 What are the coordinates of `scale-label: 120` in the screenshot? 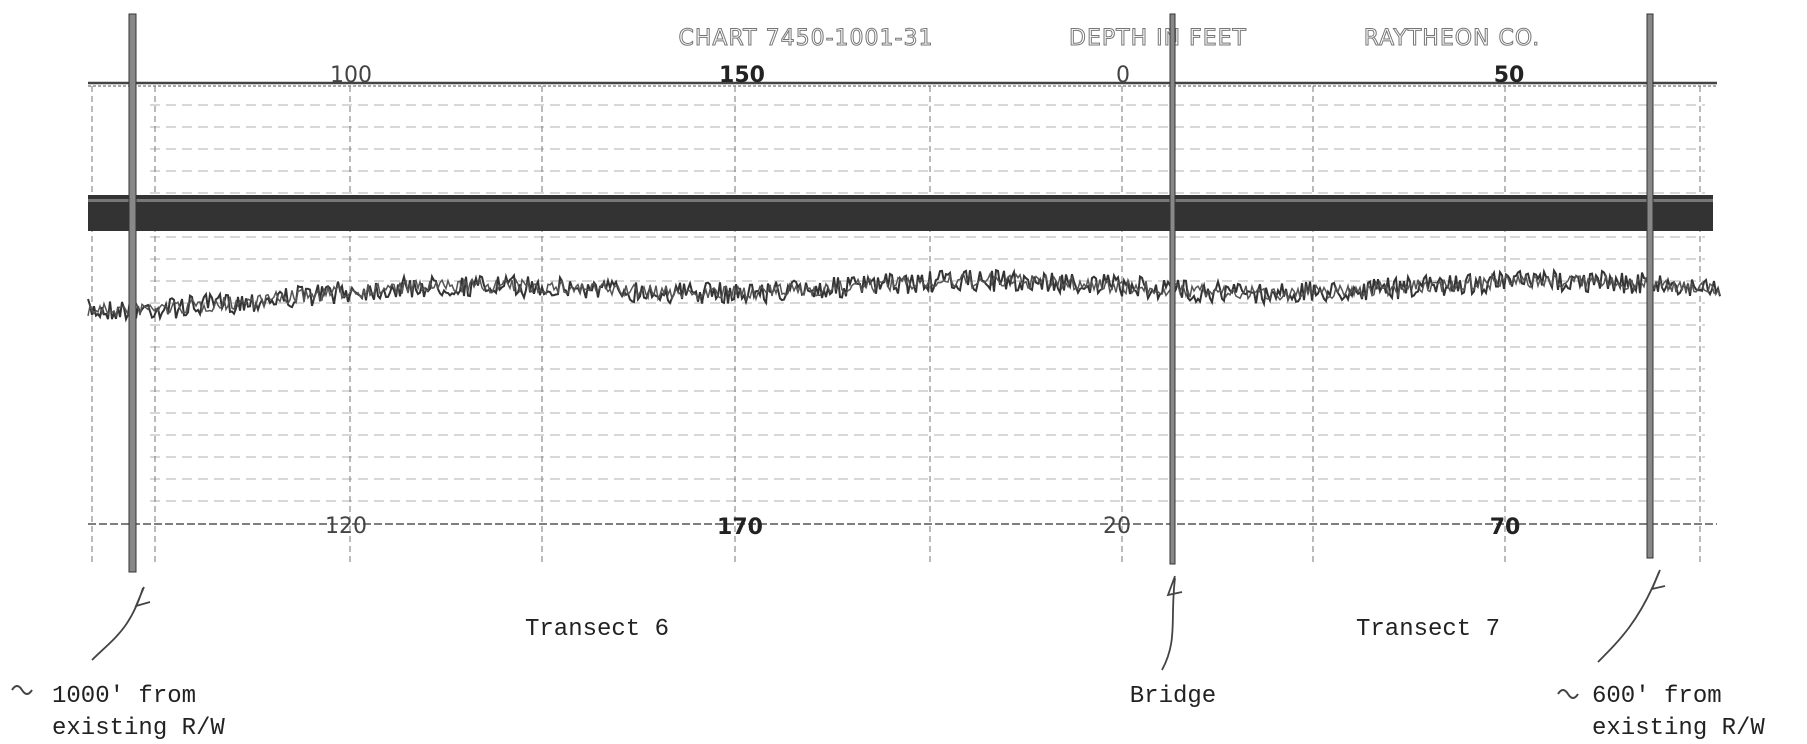 It's located at (346, 526).